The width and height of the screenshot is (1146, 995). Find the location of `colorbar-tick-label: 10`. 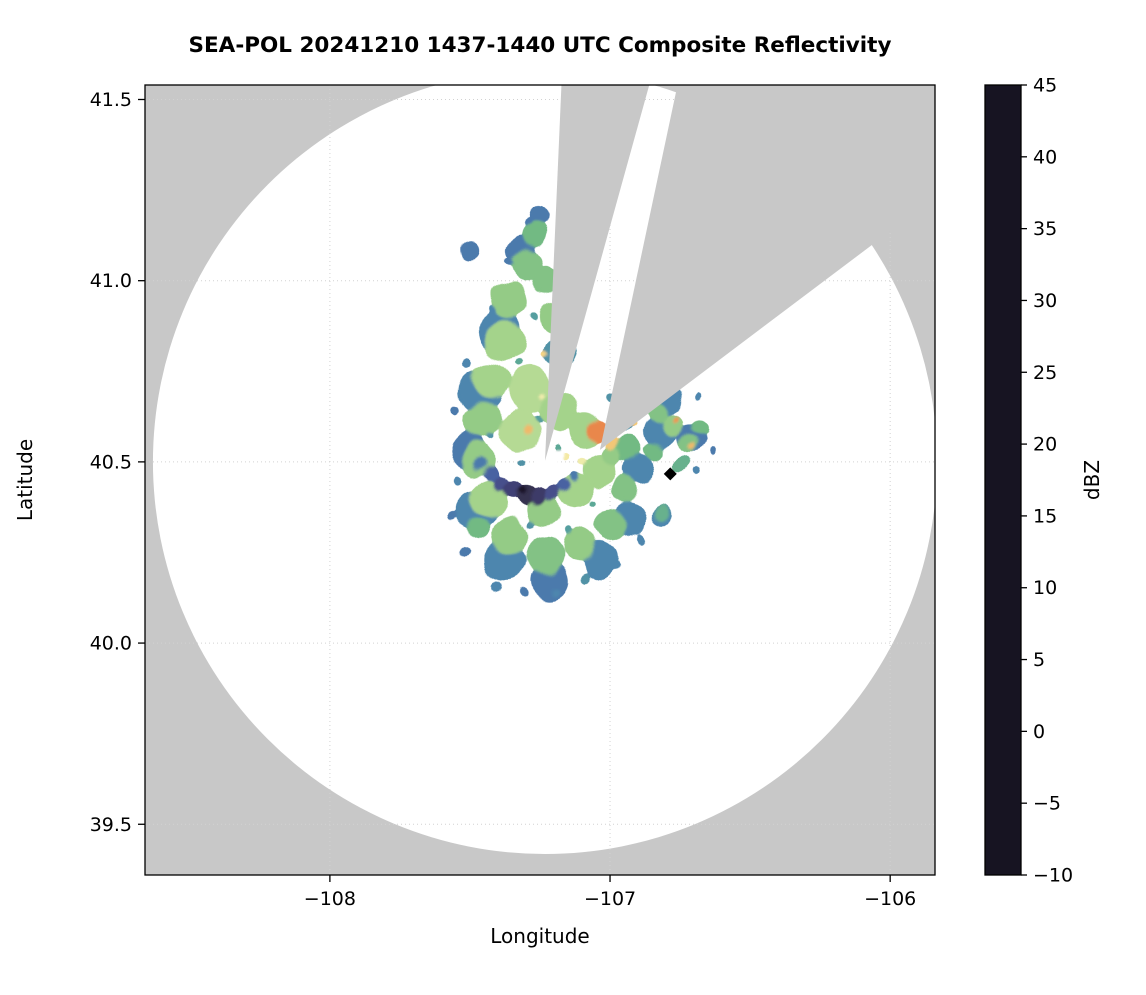

colorbar-tick-label: 10 is located at coordinates (1045, 588).